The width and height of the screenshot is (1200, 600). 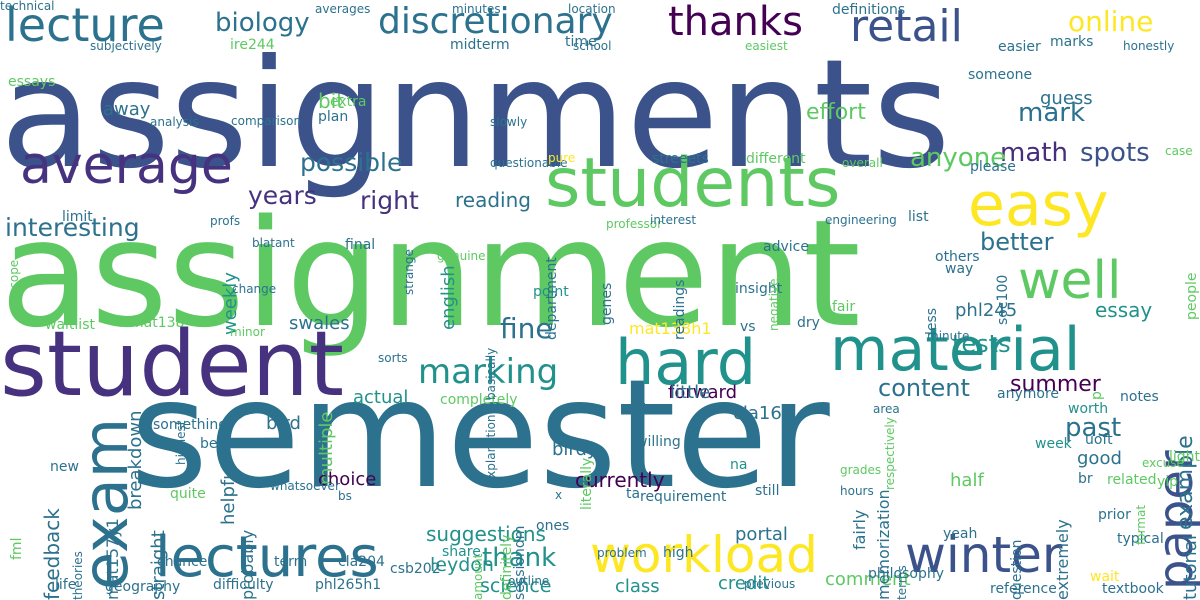 I want to click on cloud-word-memorization: memorization, so click(x=883, y=544).